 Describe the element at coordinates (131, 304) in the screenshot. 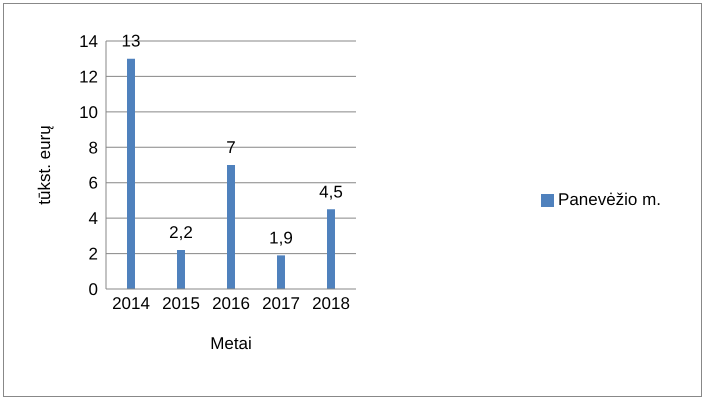

I see `x-tick-label: 2014` at that location.